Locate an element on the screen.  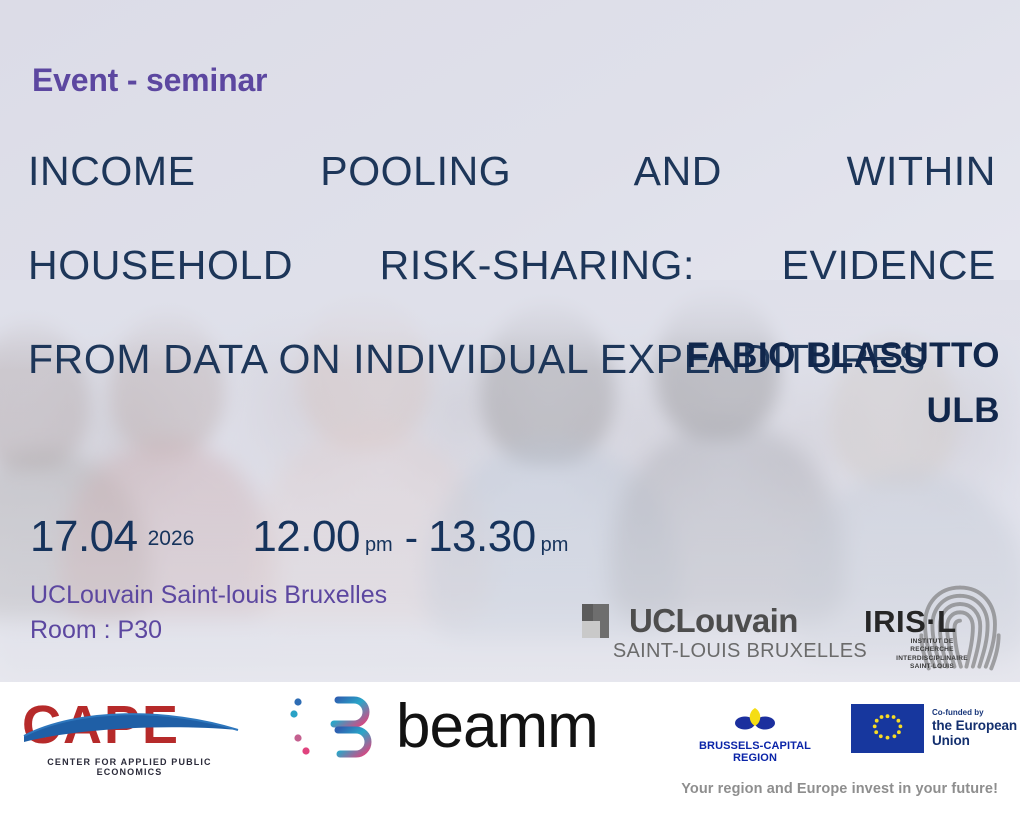
cape-mark: CAPE is located at coordinates (130, 725).